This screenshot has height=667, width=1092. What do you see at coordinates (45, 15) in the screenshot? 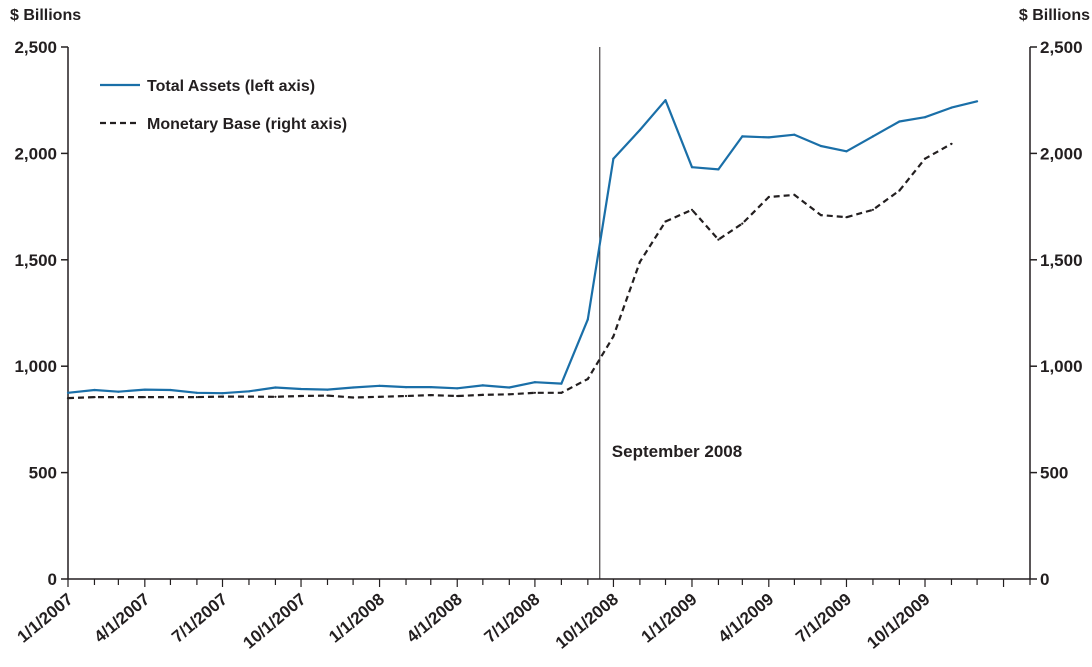
I see `left-axis-unit-label: $ Billions` at bounding box center [45, 15].